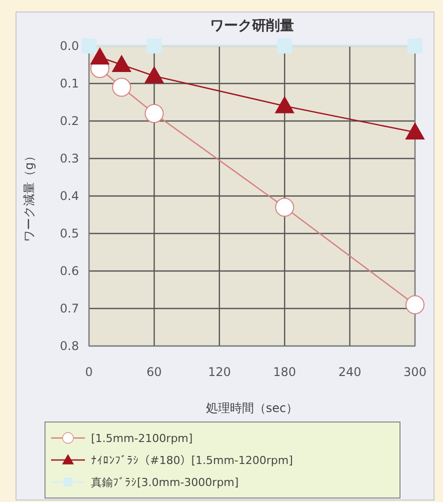 The height and width of the screenshot is (502, 443). I want to click on legend-label: 真鍮ﾌﾞﾗｼ[3.0mm-3000rpm], so click(165, 482).